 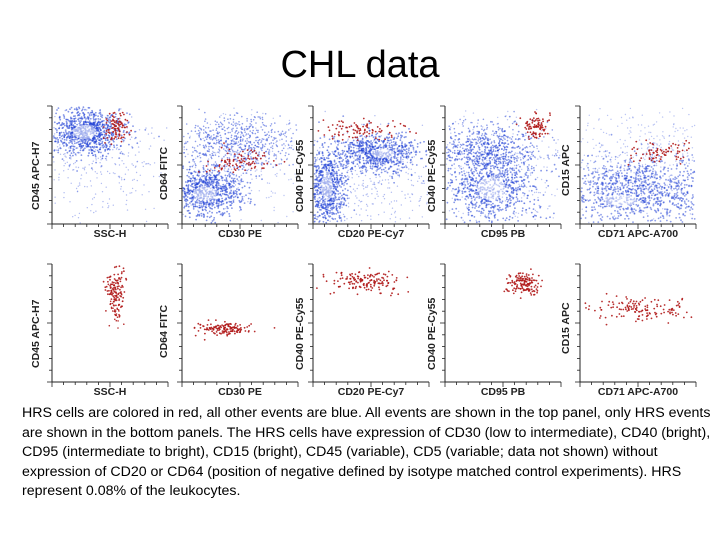 I want to click on top-plot-cd45-ssc, so click(x=108, y=167).